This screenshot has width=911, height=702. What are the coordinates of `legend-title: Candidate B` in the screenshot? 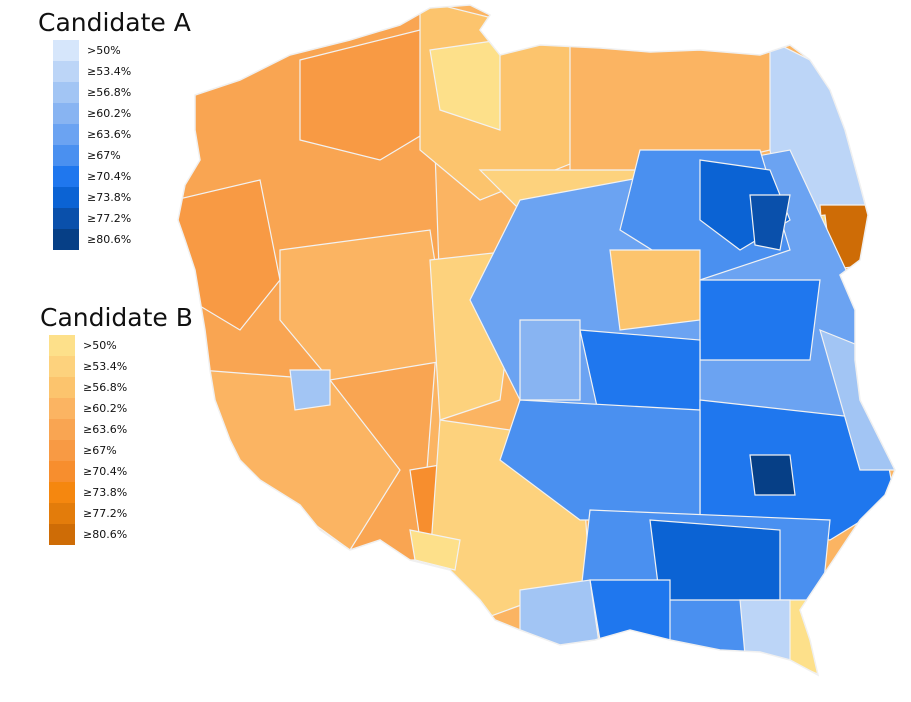 It's located at (116, 317).